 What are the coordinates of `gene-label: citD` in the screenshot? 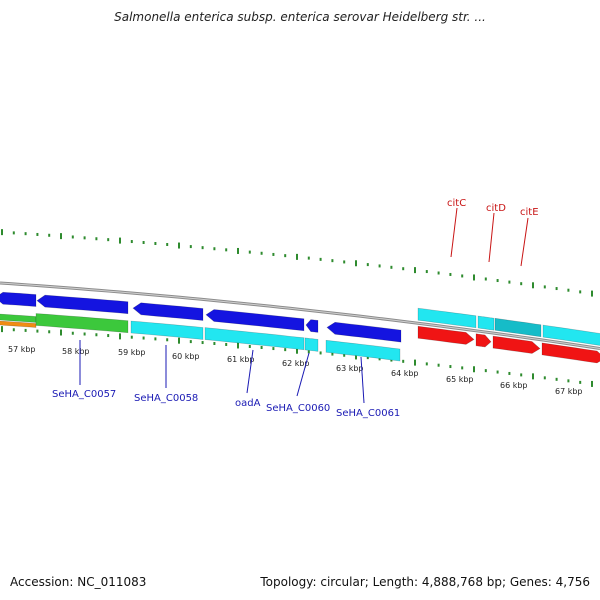 It's located at (496, 208).